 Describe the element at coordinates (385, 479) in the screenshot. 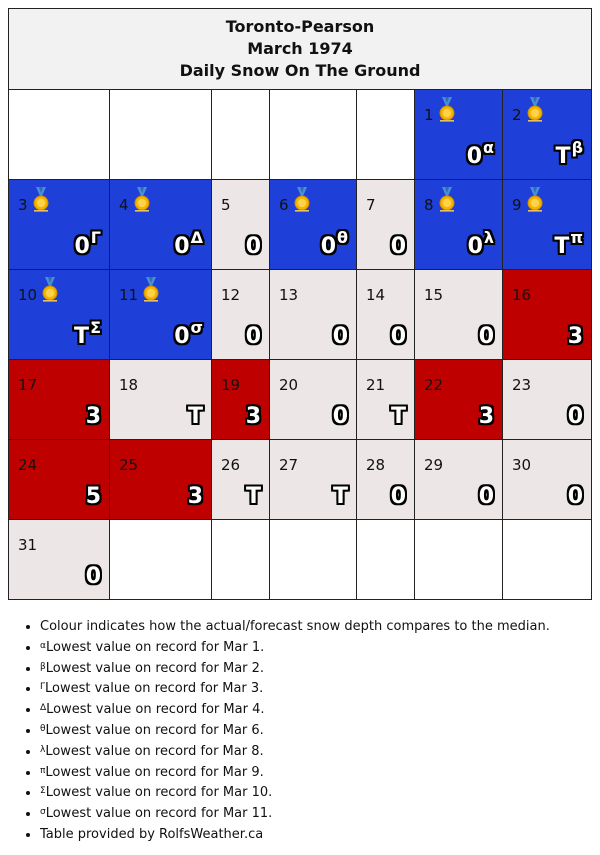

I see `day-cell: 28 0` at that location.